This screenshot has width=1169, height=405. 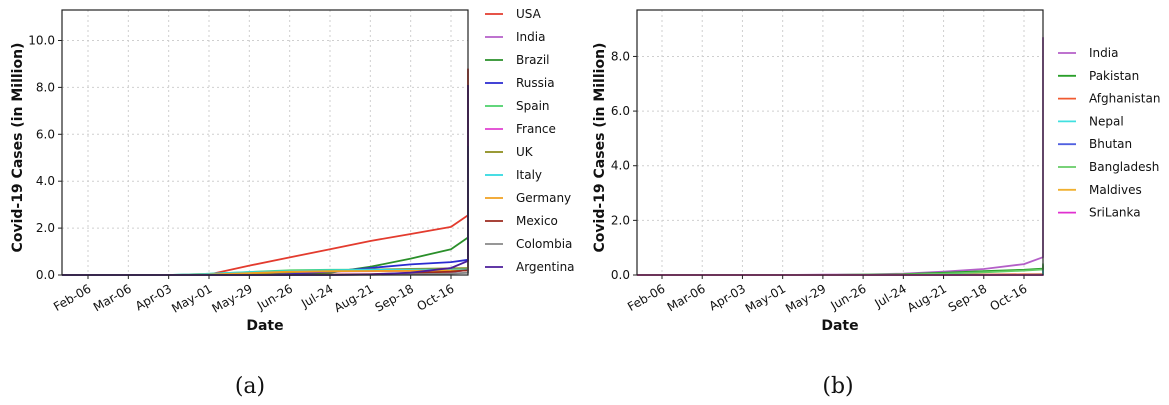 What do you see at coordinates (544, 244) in the screenshot?
I see `legend-label: Colombia` at bounding box center [544, 244].